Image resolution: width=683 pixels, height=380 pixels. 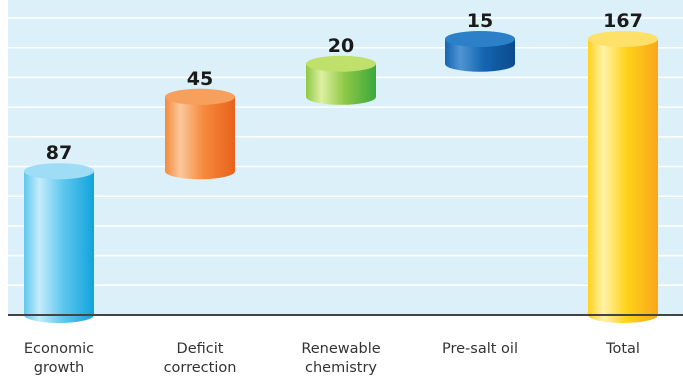 What do you see at coordinates (341, 46) in the screenshot?
I see `value-label: 20` at bounding box center [341, 46].